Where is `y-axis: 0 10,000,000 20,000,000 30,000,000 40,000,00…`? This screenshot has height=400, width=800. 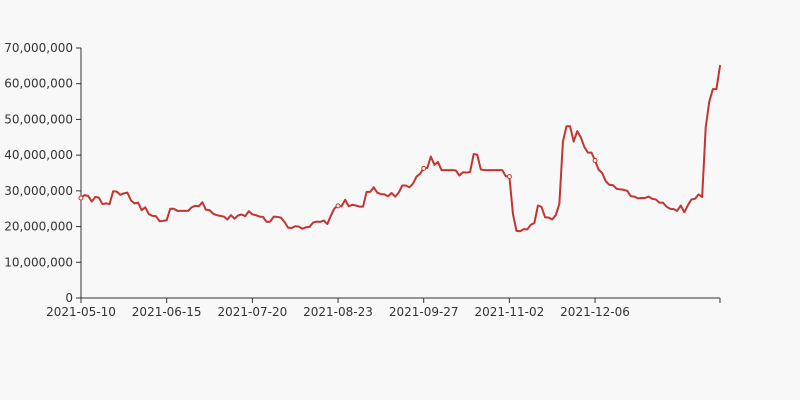
y-axis: 0 10,000,000 20,000,000 30,000,000 40,000,00… is located at coordinates (43, 173).